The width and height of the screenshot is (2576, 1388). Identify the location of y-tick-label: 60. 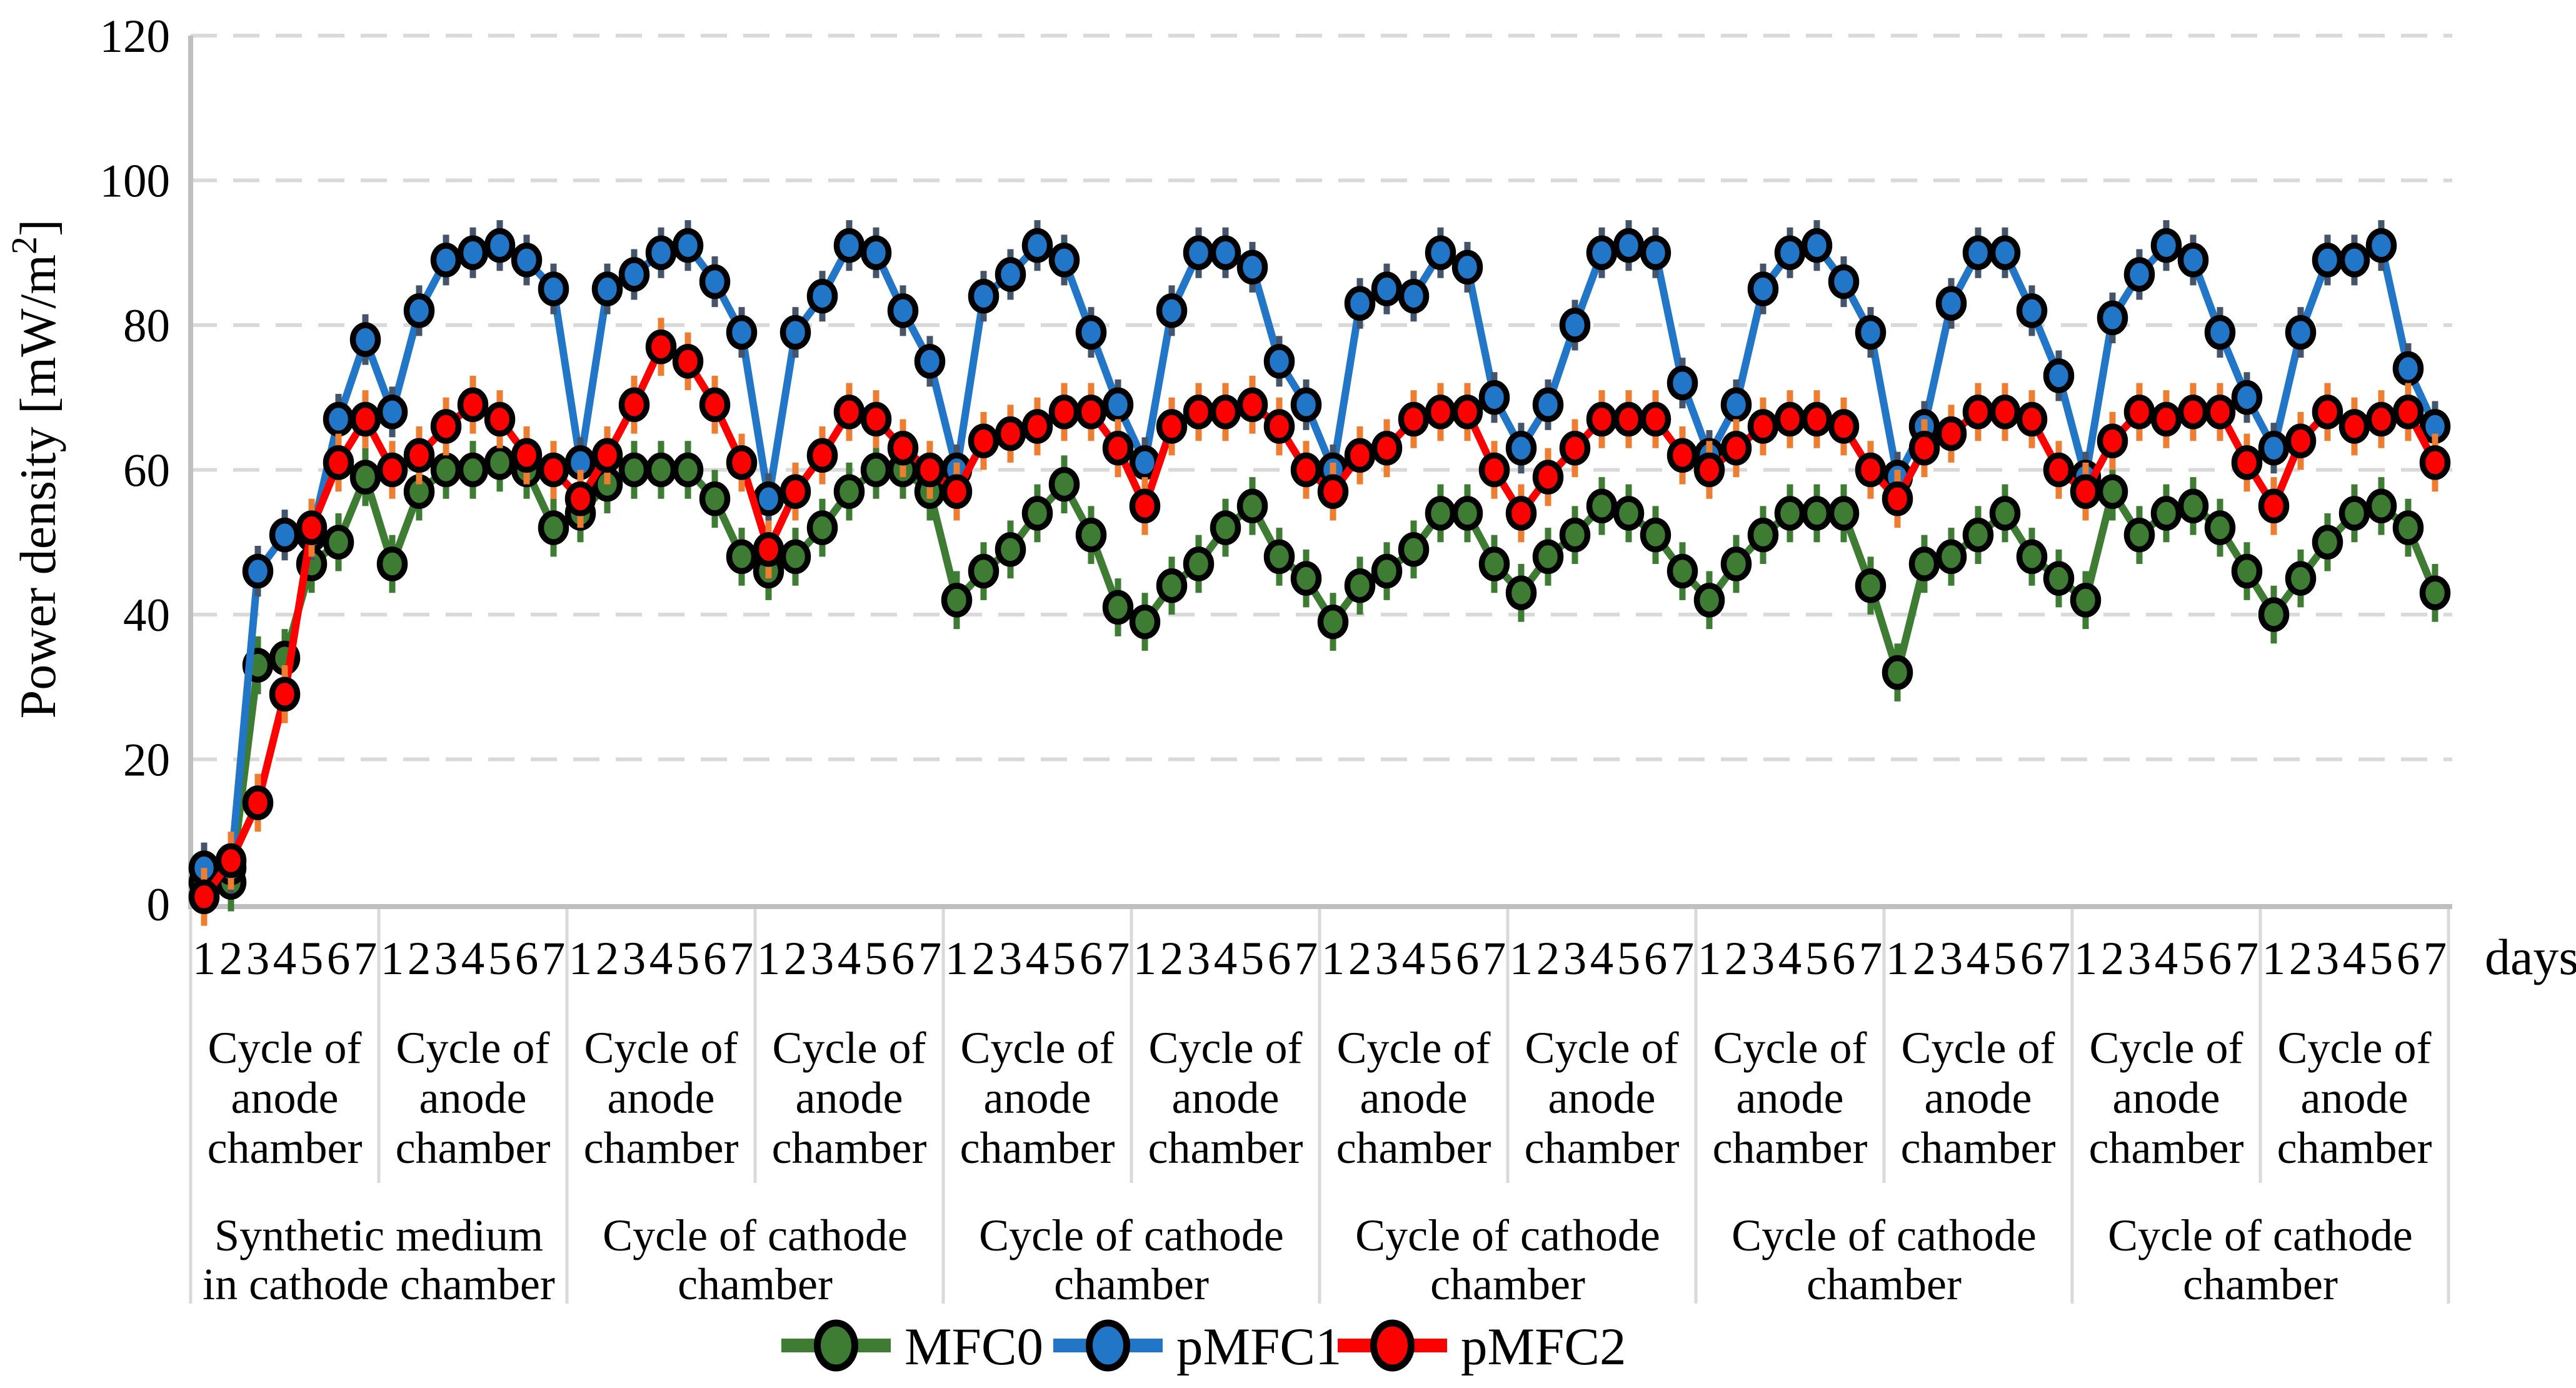
(146, 471).